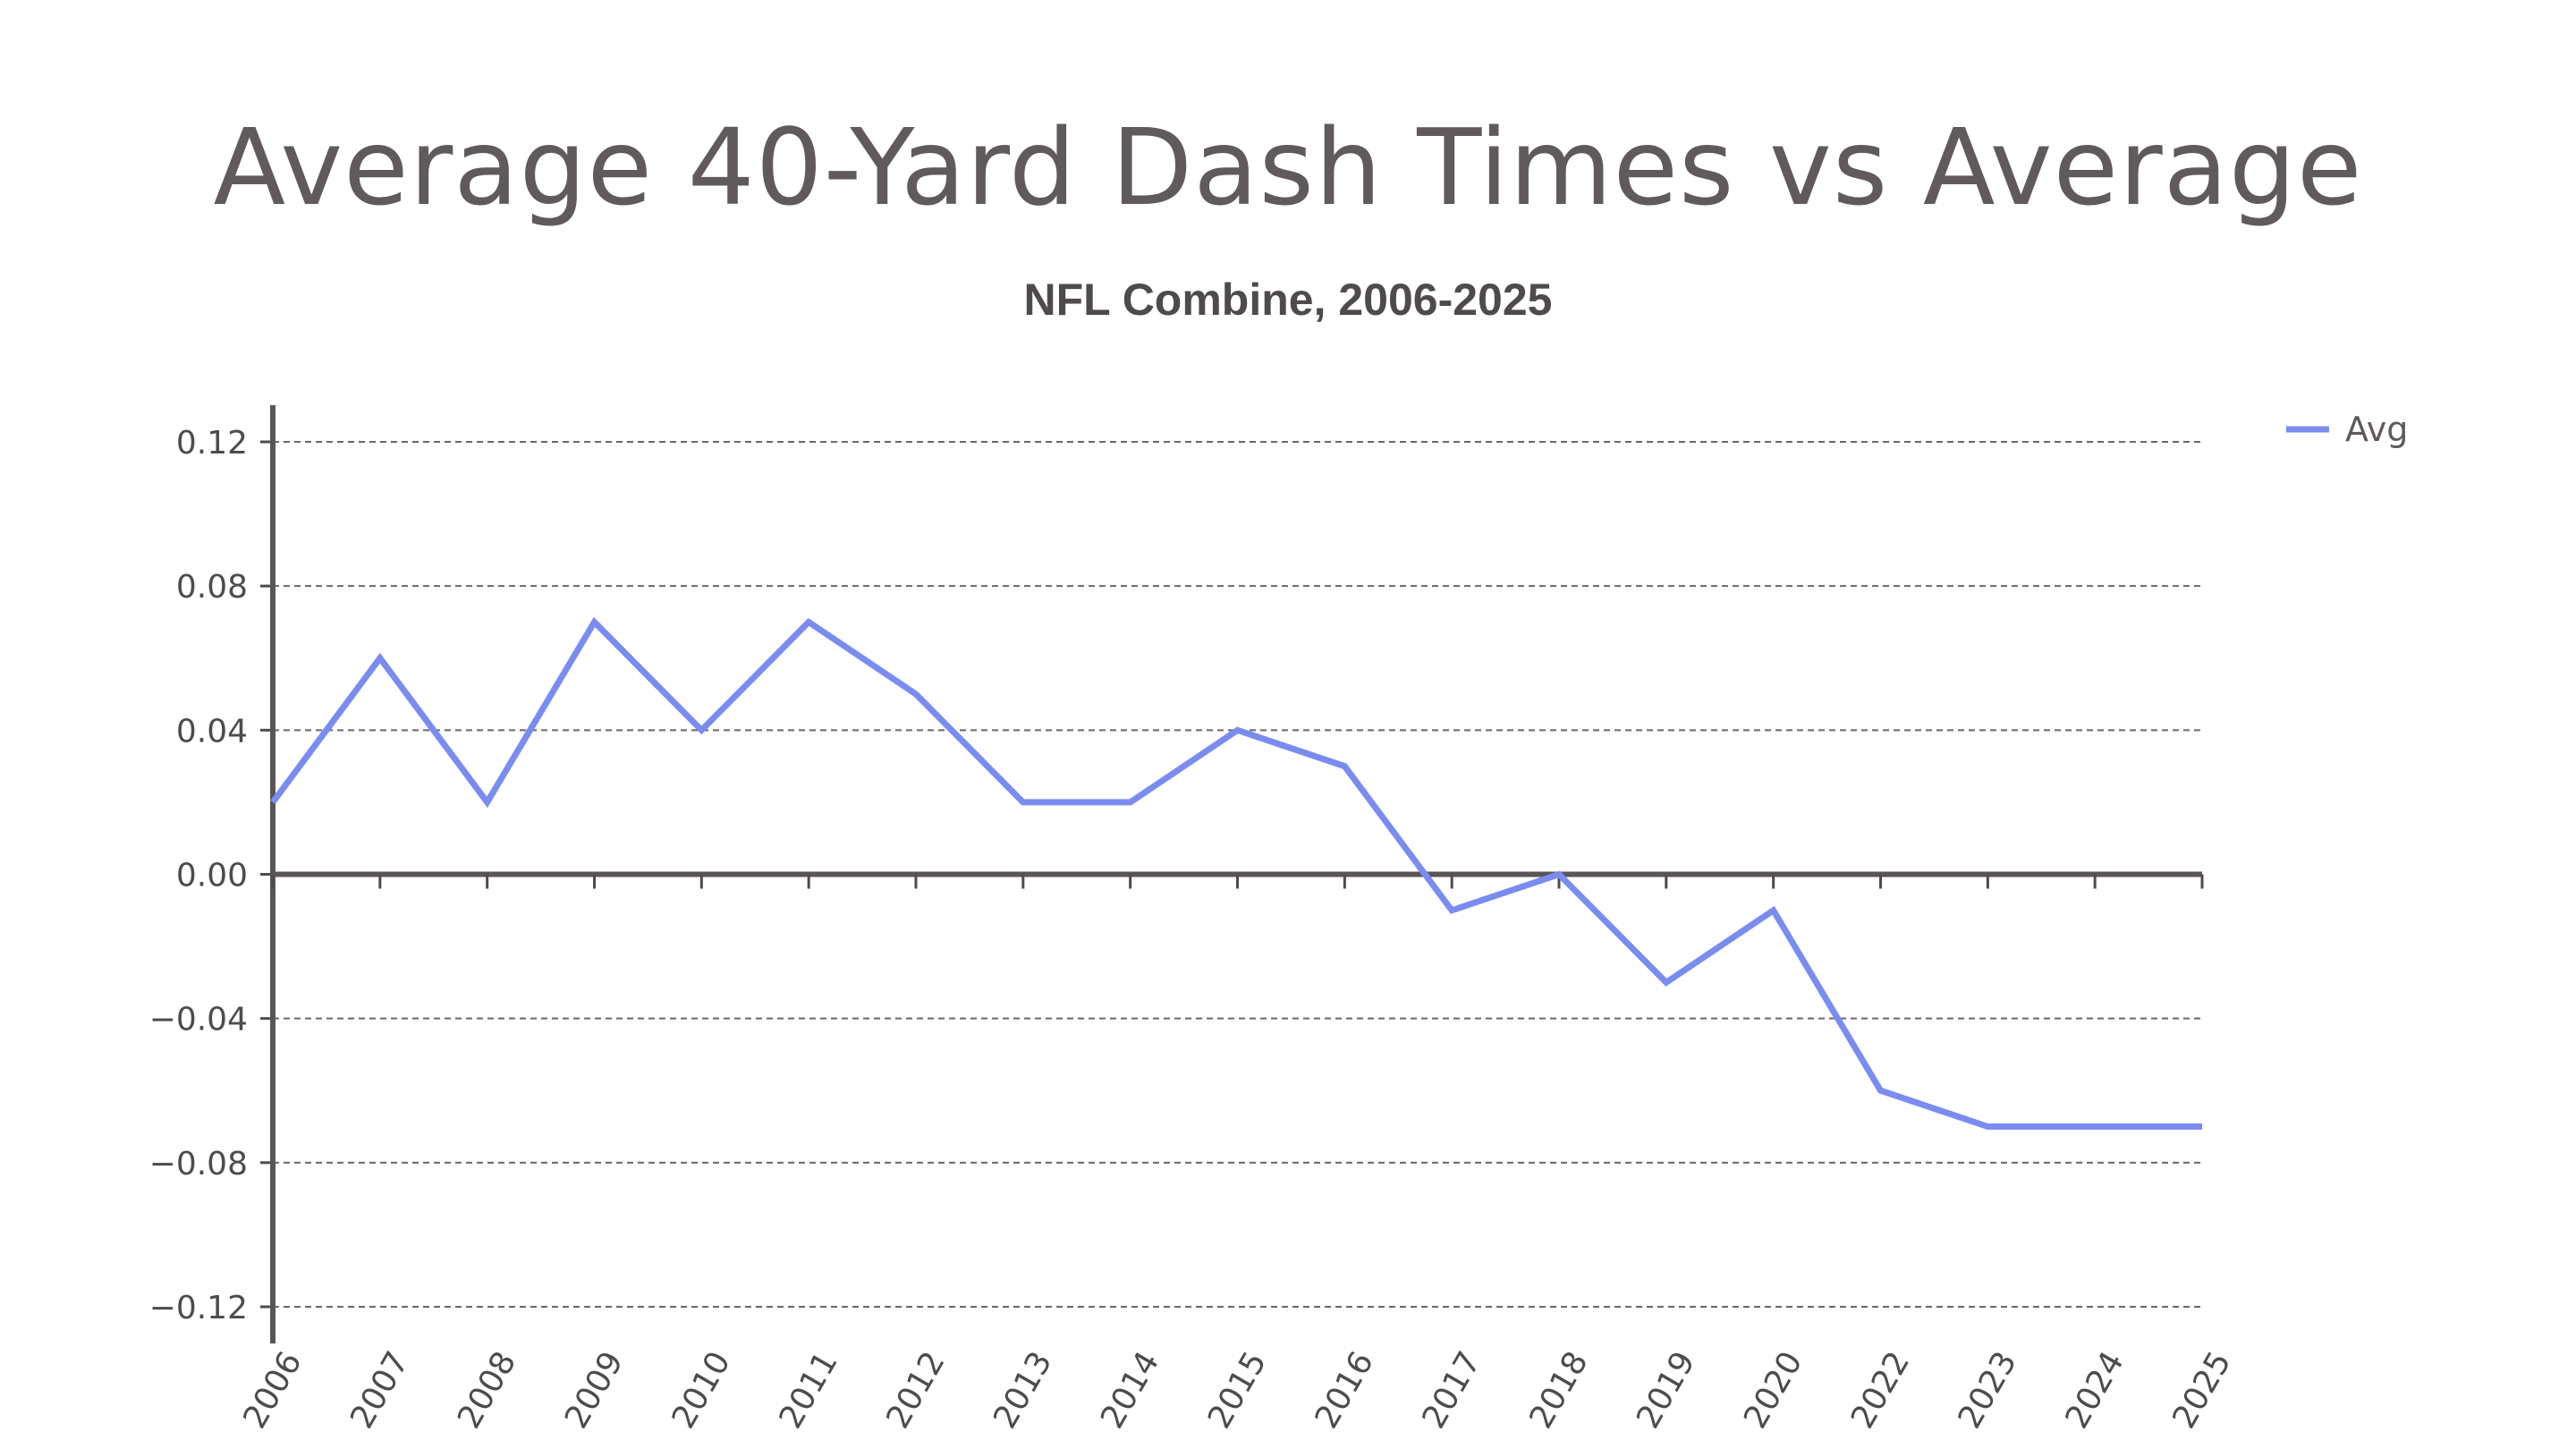 The width and height of the screenshot is (2576, 1449). I want to click on y-tick-label: 0.04, so click(212, 731).